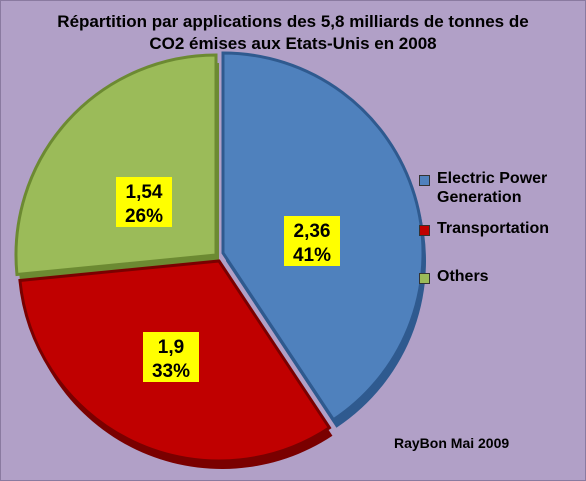 The width and height of the screenshot is (586, 481). What do you see at coordinates (463, 276) in the screenshot?
I see `legend-label: Others` at bounding box center [463, 276].